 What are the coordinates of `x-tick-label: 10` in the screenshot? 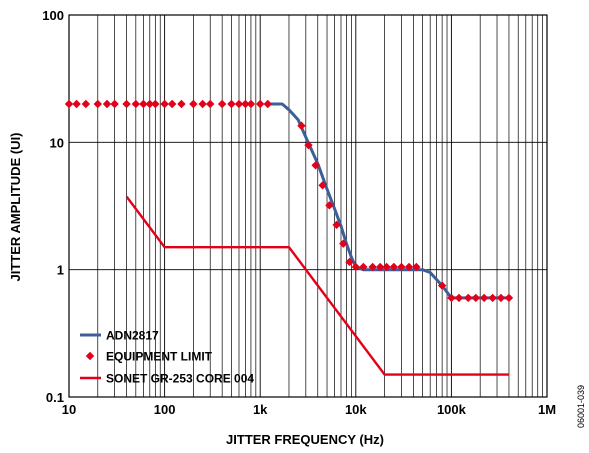 It's located at (69, 409).